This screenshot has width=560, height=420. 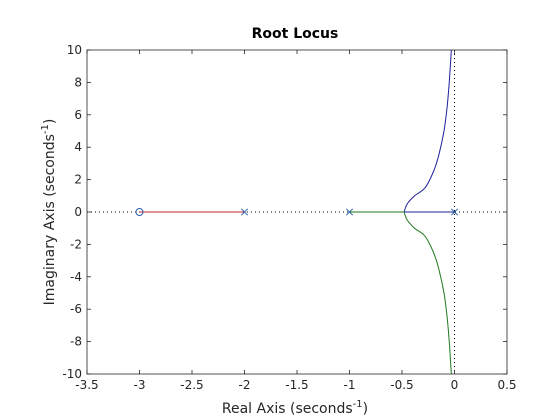 I want to click on y-axis-label-superscript: -1, so click(x=45, y=129).